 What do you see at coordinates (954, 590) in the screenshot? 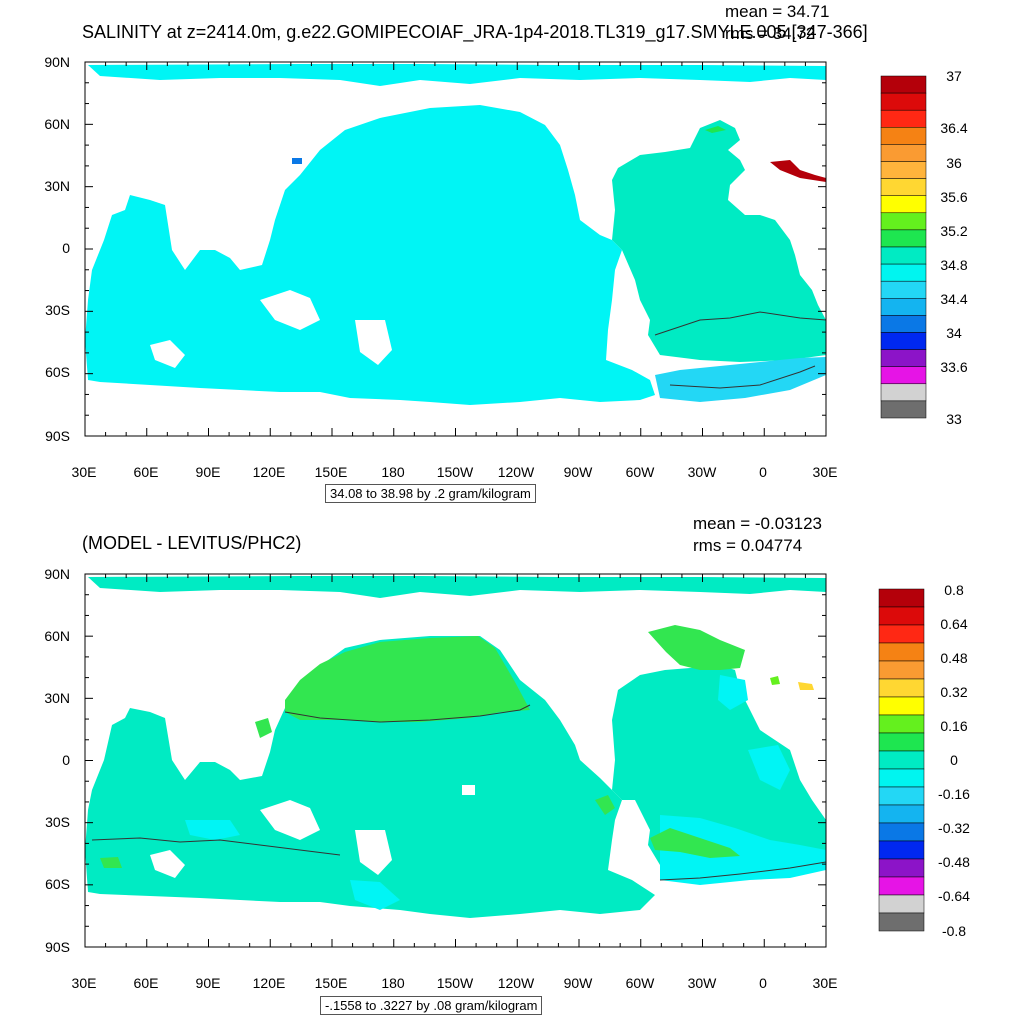
I see `p2-cbar-label: 0.8` at bounding box center [954, 590].